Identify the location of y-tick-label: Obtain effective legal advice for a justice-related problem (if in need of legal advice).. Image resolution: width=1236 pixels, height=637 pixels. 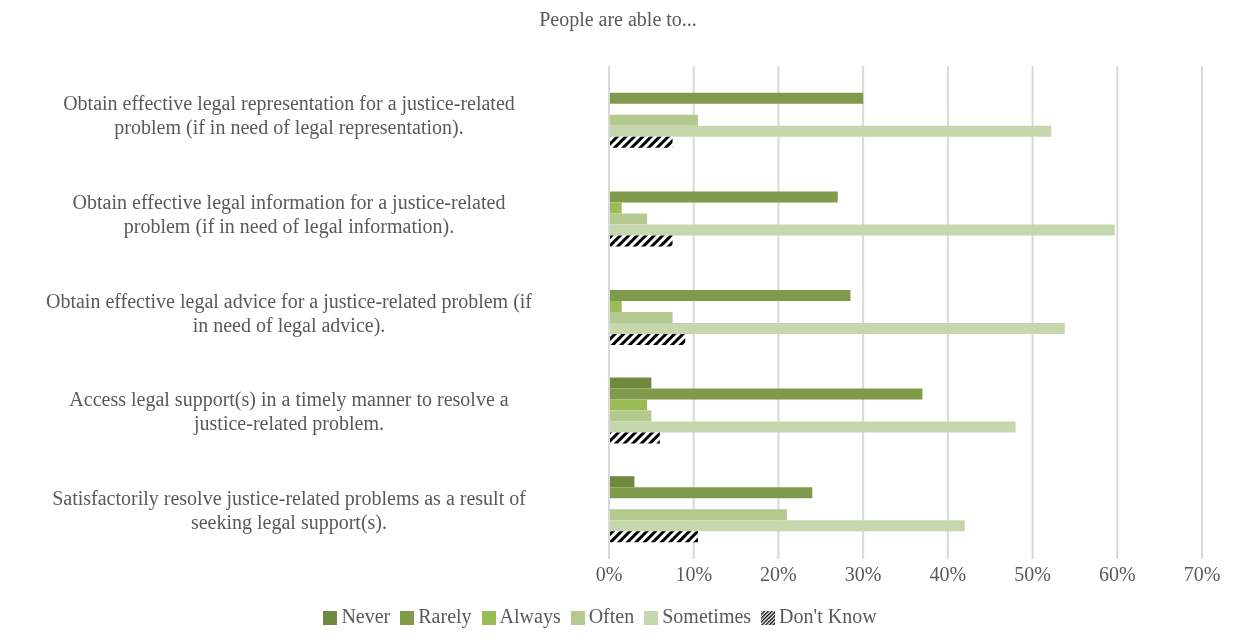
(289, 313).